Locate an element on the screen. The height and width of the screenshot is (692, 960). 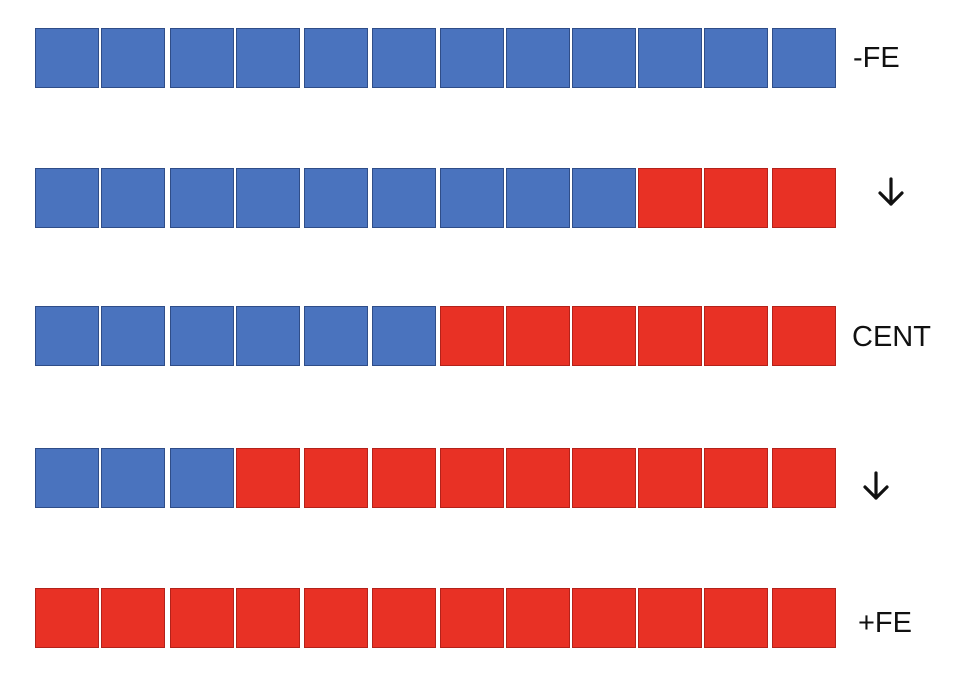
label-minus-fe: -FE is located at coordinates (876, 58).